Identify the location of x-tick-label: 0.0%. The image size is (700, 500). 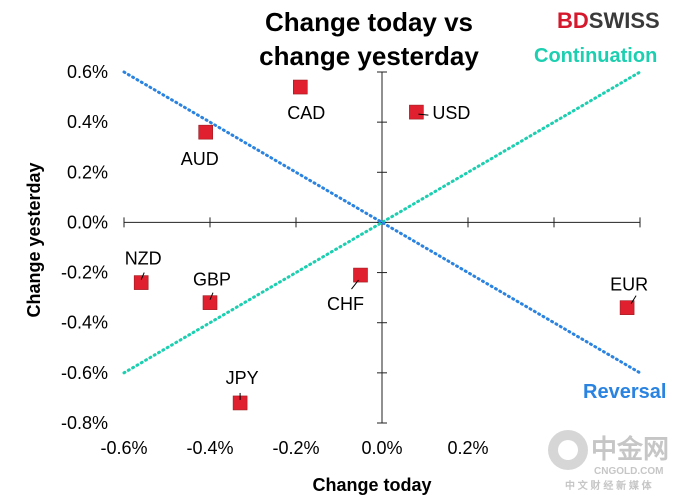
(381, 448).